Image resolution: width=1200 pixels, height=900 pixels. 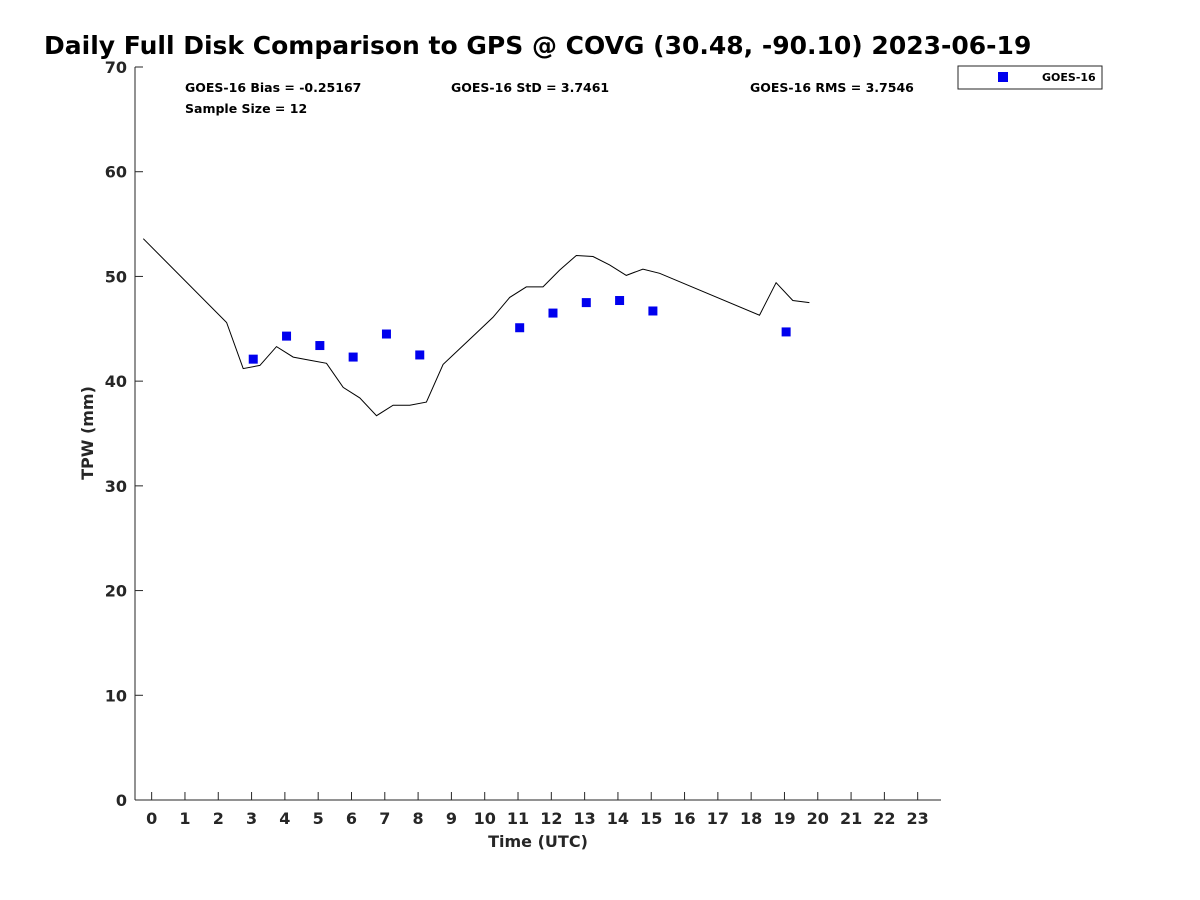 I want to click on y-tick-label: 20, so click(x=116, y=591).